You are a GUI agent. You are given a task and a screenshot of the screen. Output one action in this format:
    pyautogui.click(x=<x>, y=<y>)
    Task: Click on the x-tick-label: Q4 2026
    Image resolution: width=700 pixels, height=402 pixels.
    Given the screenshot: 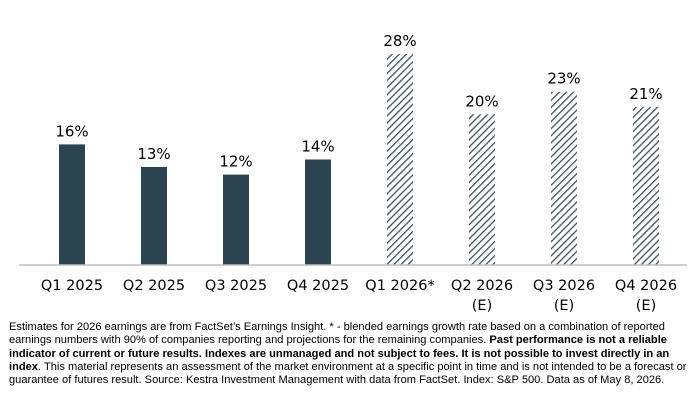 What is the action you would take?
    pyautogui.click(x=646, y=286)
    